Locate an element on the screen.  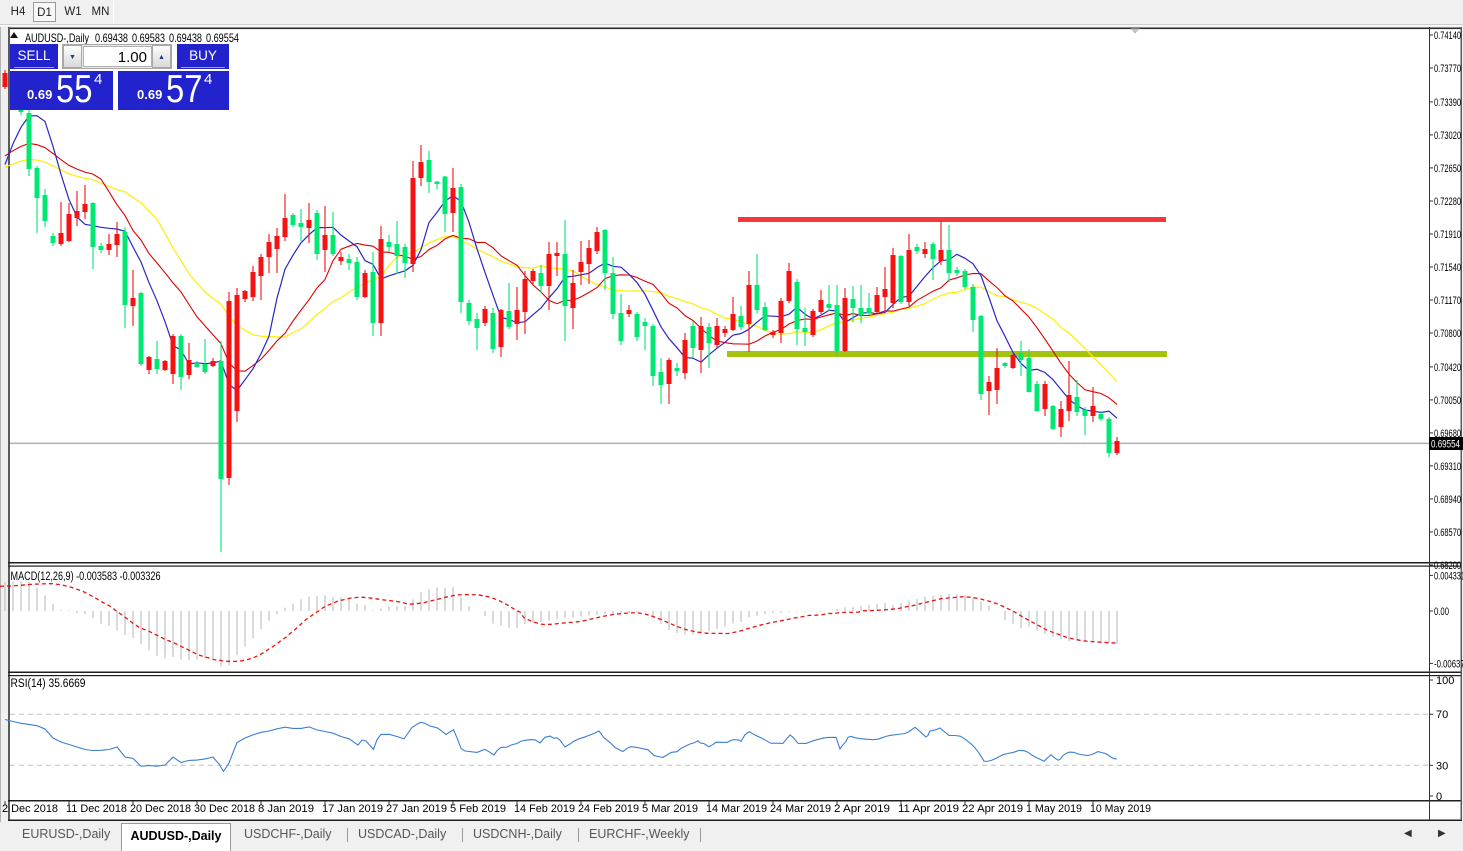
svg-text: 0.69583 is located at coordinates (148, 38).